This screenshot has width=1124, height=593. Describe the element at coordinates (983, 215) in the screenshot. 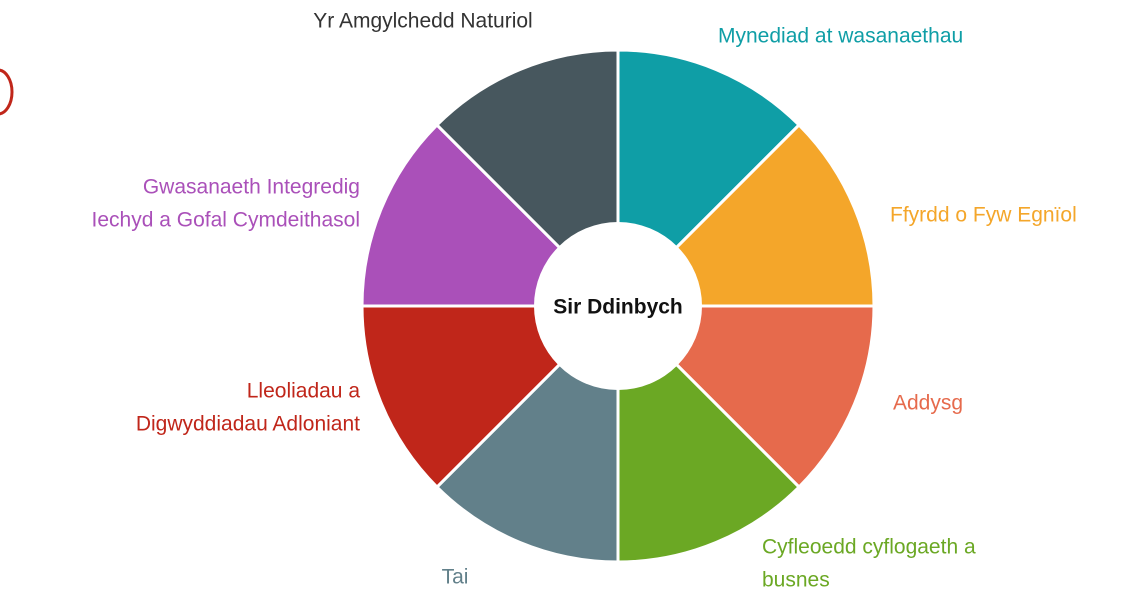

I see `segment-label: Ffyrdd o Fyw Egnïol` at that location.